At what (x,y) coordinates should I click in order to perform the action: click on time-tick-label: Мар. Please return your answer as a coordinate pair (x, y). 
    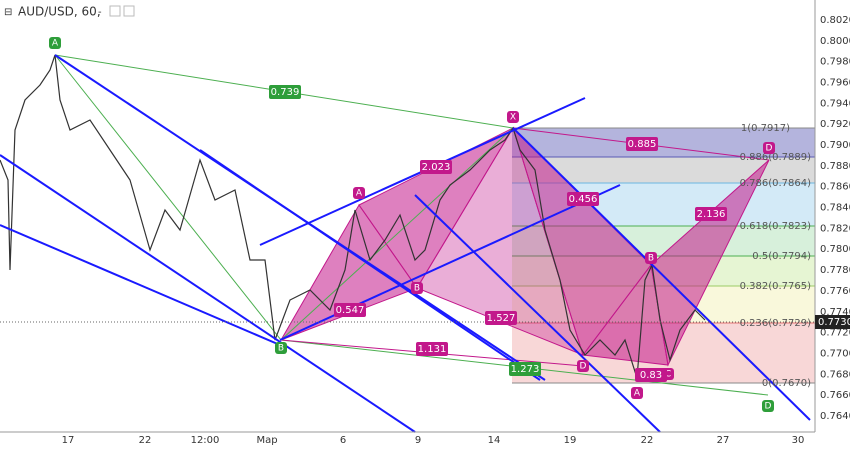
    Looking at the image, I should click on (266, 440).